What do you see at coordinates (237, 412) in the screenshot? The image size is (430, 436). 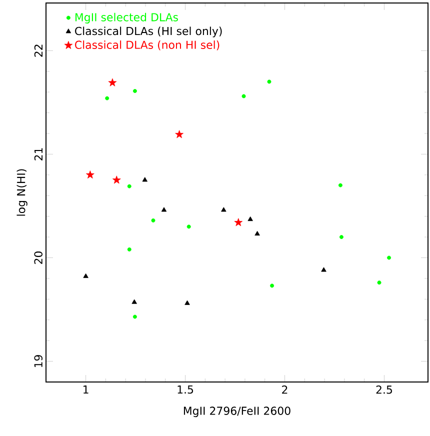 I see `x-axis-title: MgII 2796/FeII 2600` at bounding box center [237, 412].